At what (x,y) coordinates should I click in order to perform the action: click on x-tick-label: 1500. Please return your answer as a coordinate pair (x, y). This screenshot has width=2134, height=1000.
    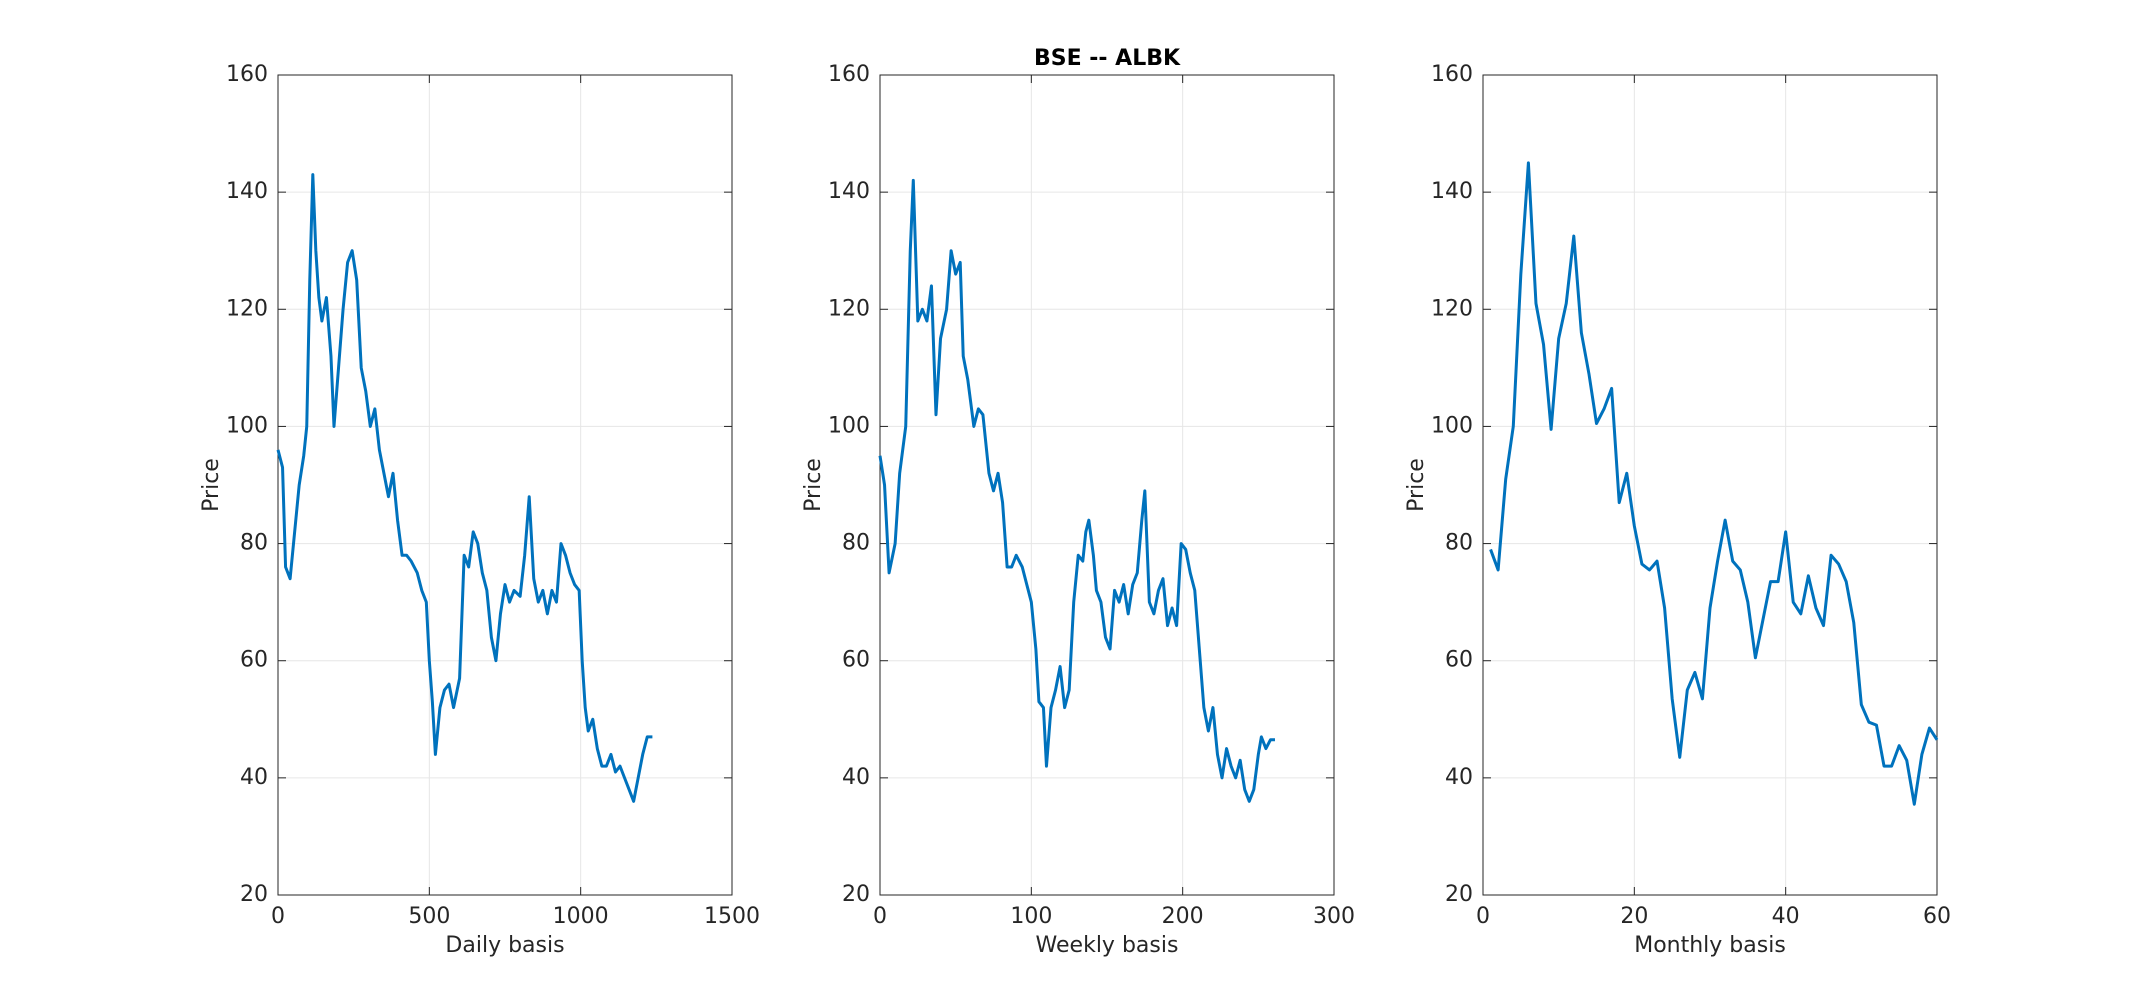
    Looking at the image, I should click on (732, 916).